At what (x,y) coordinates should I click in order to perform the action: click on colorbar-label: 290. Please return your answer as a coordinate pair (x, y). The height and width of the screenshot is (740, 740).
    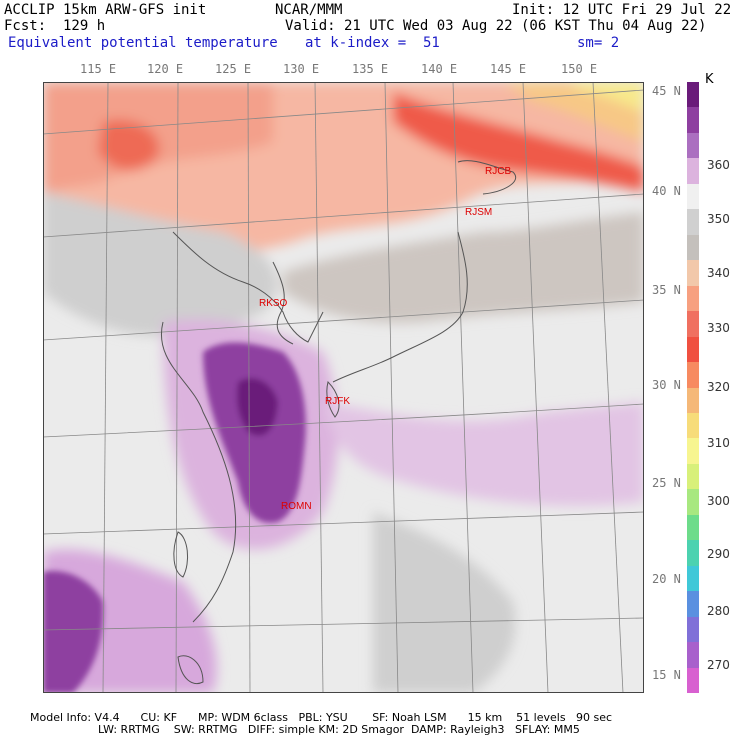
    Looking at the image, I should click on (718, 554).